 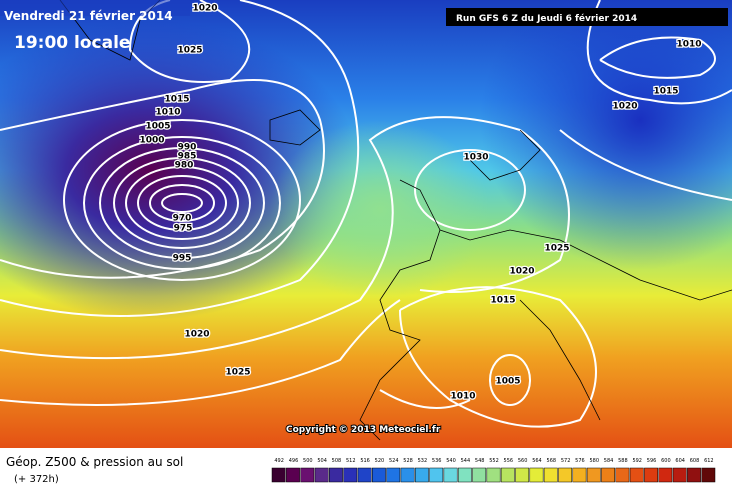 I want to click on legend-label: 608, so click(x=695, y=461).